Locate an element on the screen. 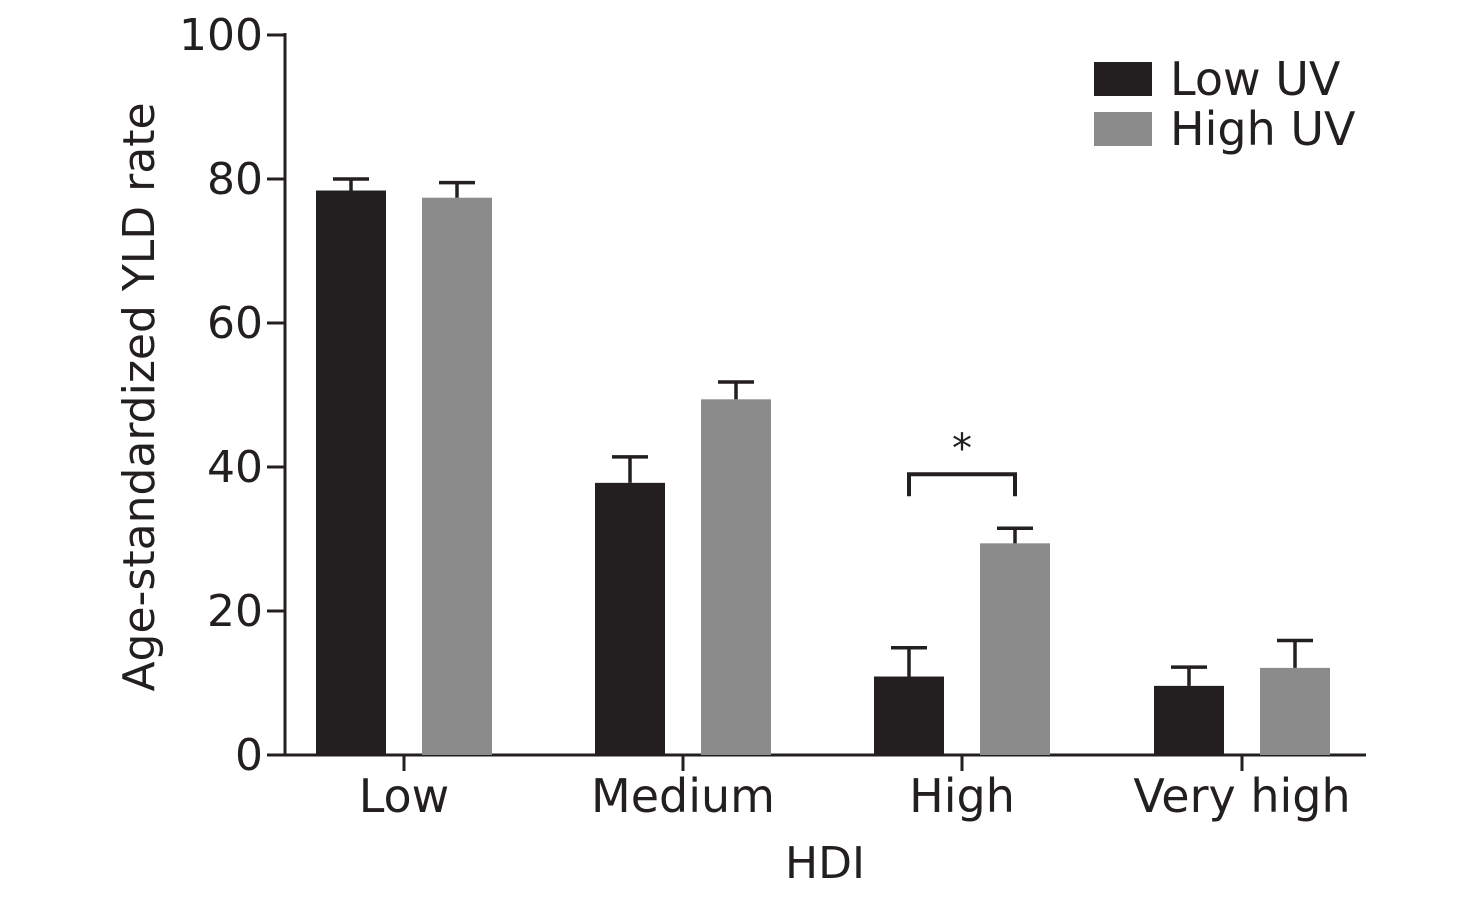 This screenshot has width=1476, height=900. legend-label: Low UV is located at coordinates (1255, 79).